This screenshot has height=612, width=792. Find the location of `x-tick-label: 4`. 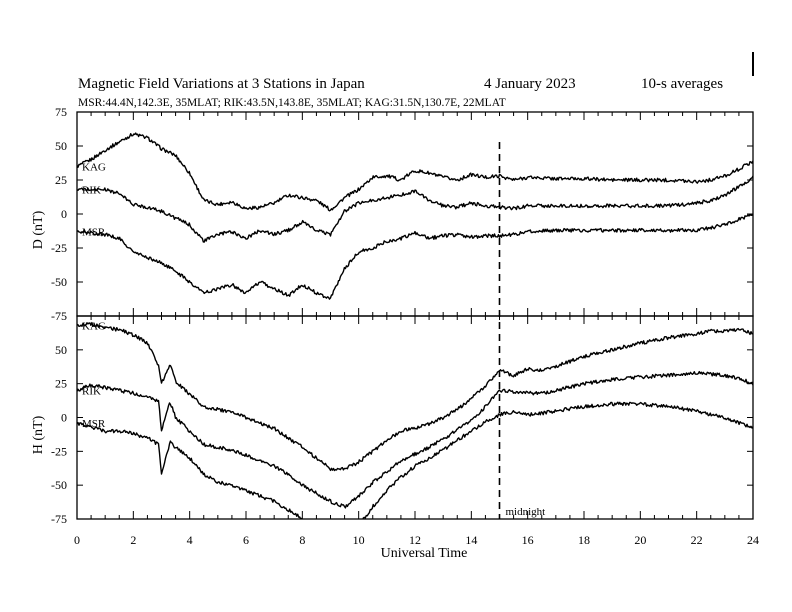

x-tick-label: 4 is located at coordinates (190, 540).